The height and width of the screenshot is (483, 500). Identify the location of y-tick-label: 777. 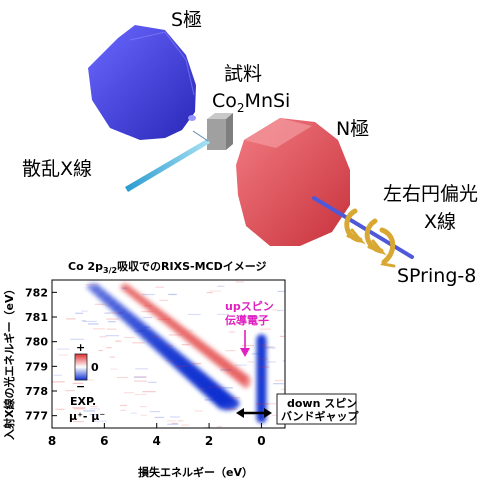
(36, 416).